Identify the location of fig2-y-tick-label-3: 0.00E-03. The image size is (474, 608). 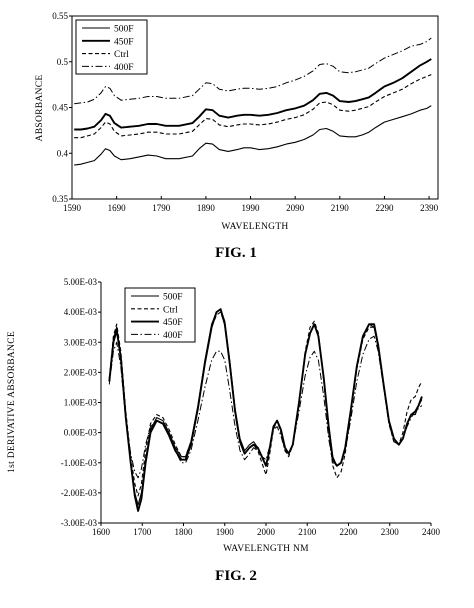
(81, 433).